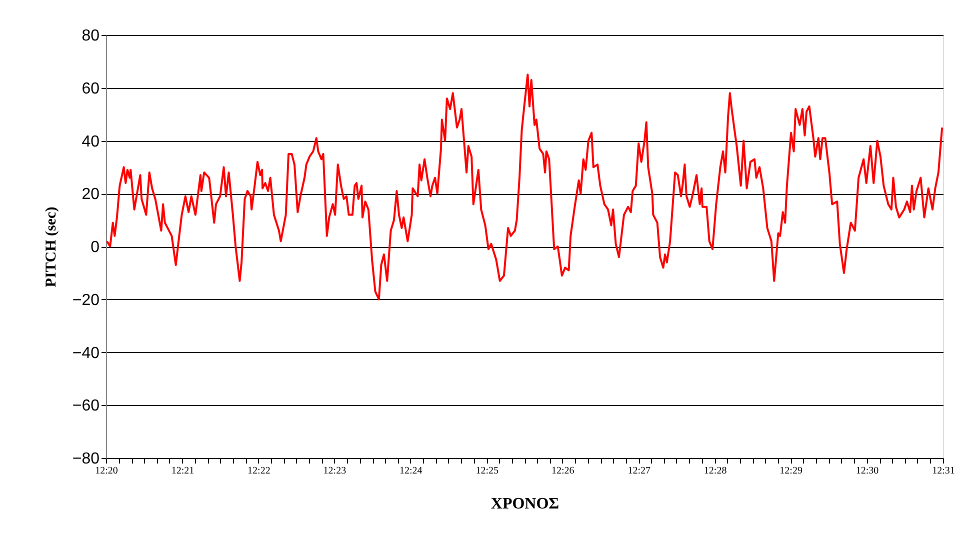 The image size is (959, 535). I want to click on x-tick-label: 12:26, so click(562, 471).